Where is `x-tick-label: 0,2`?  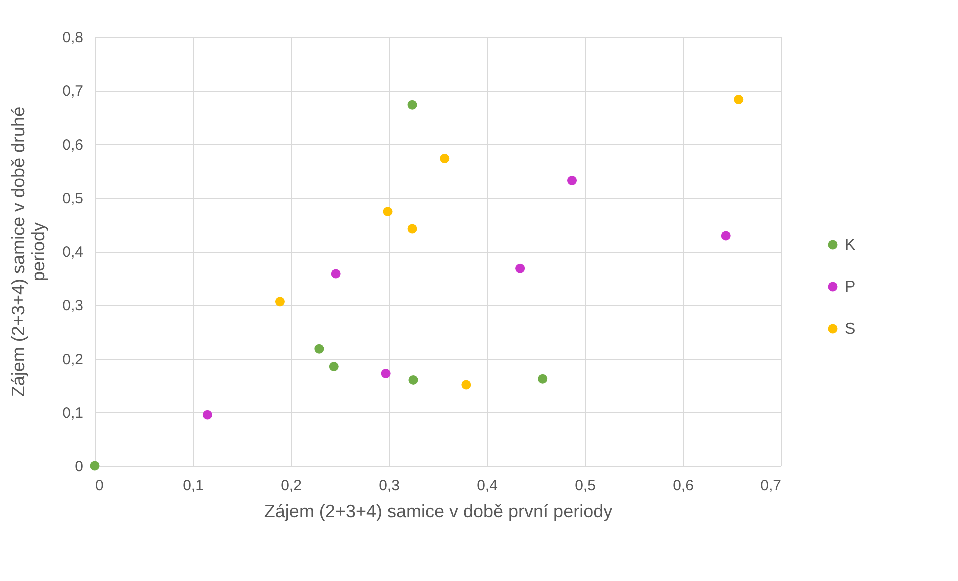 x-tick-label: 0,2 is located at coordinates (291, 486).